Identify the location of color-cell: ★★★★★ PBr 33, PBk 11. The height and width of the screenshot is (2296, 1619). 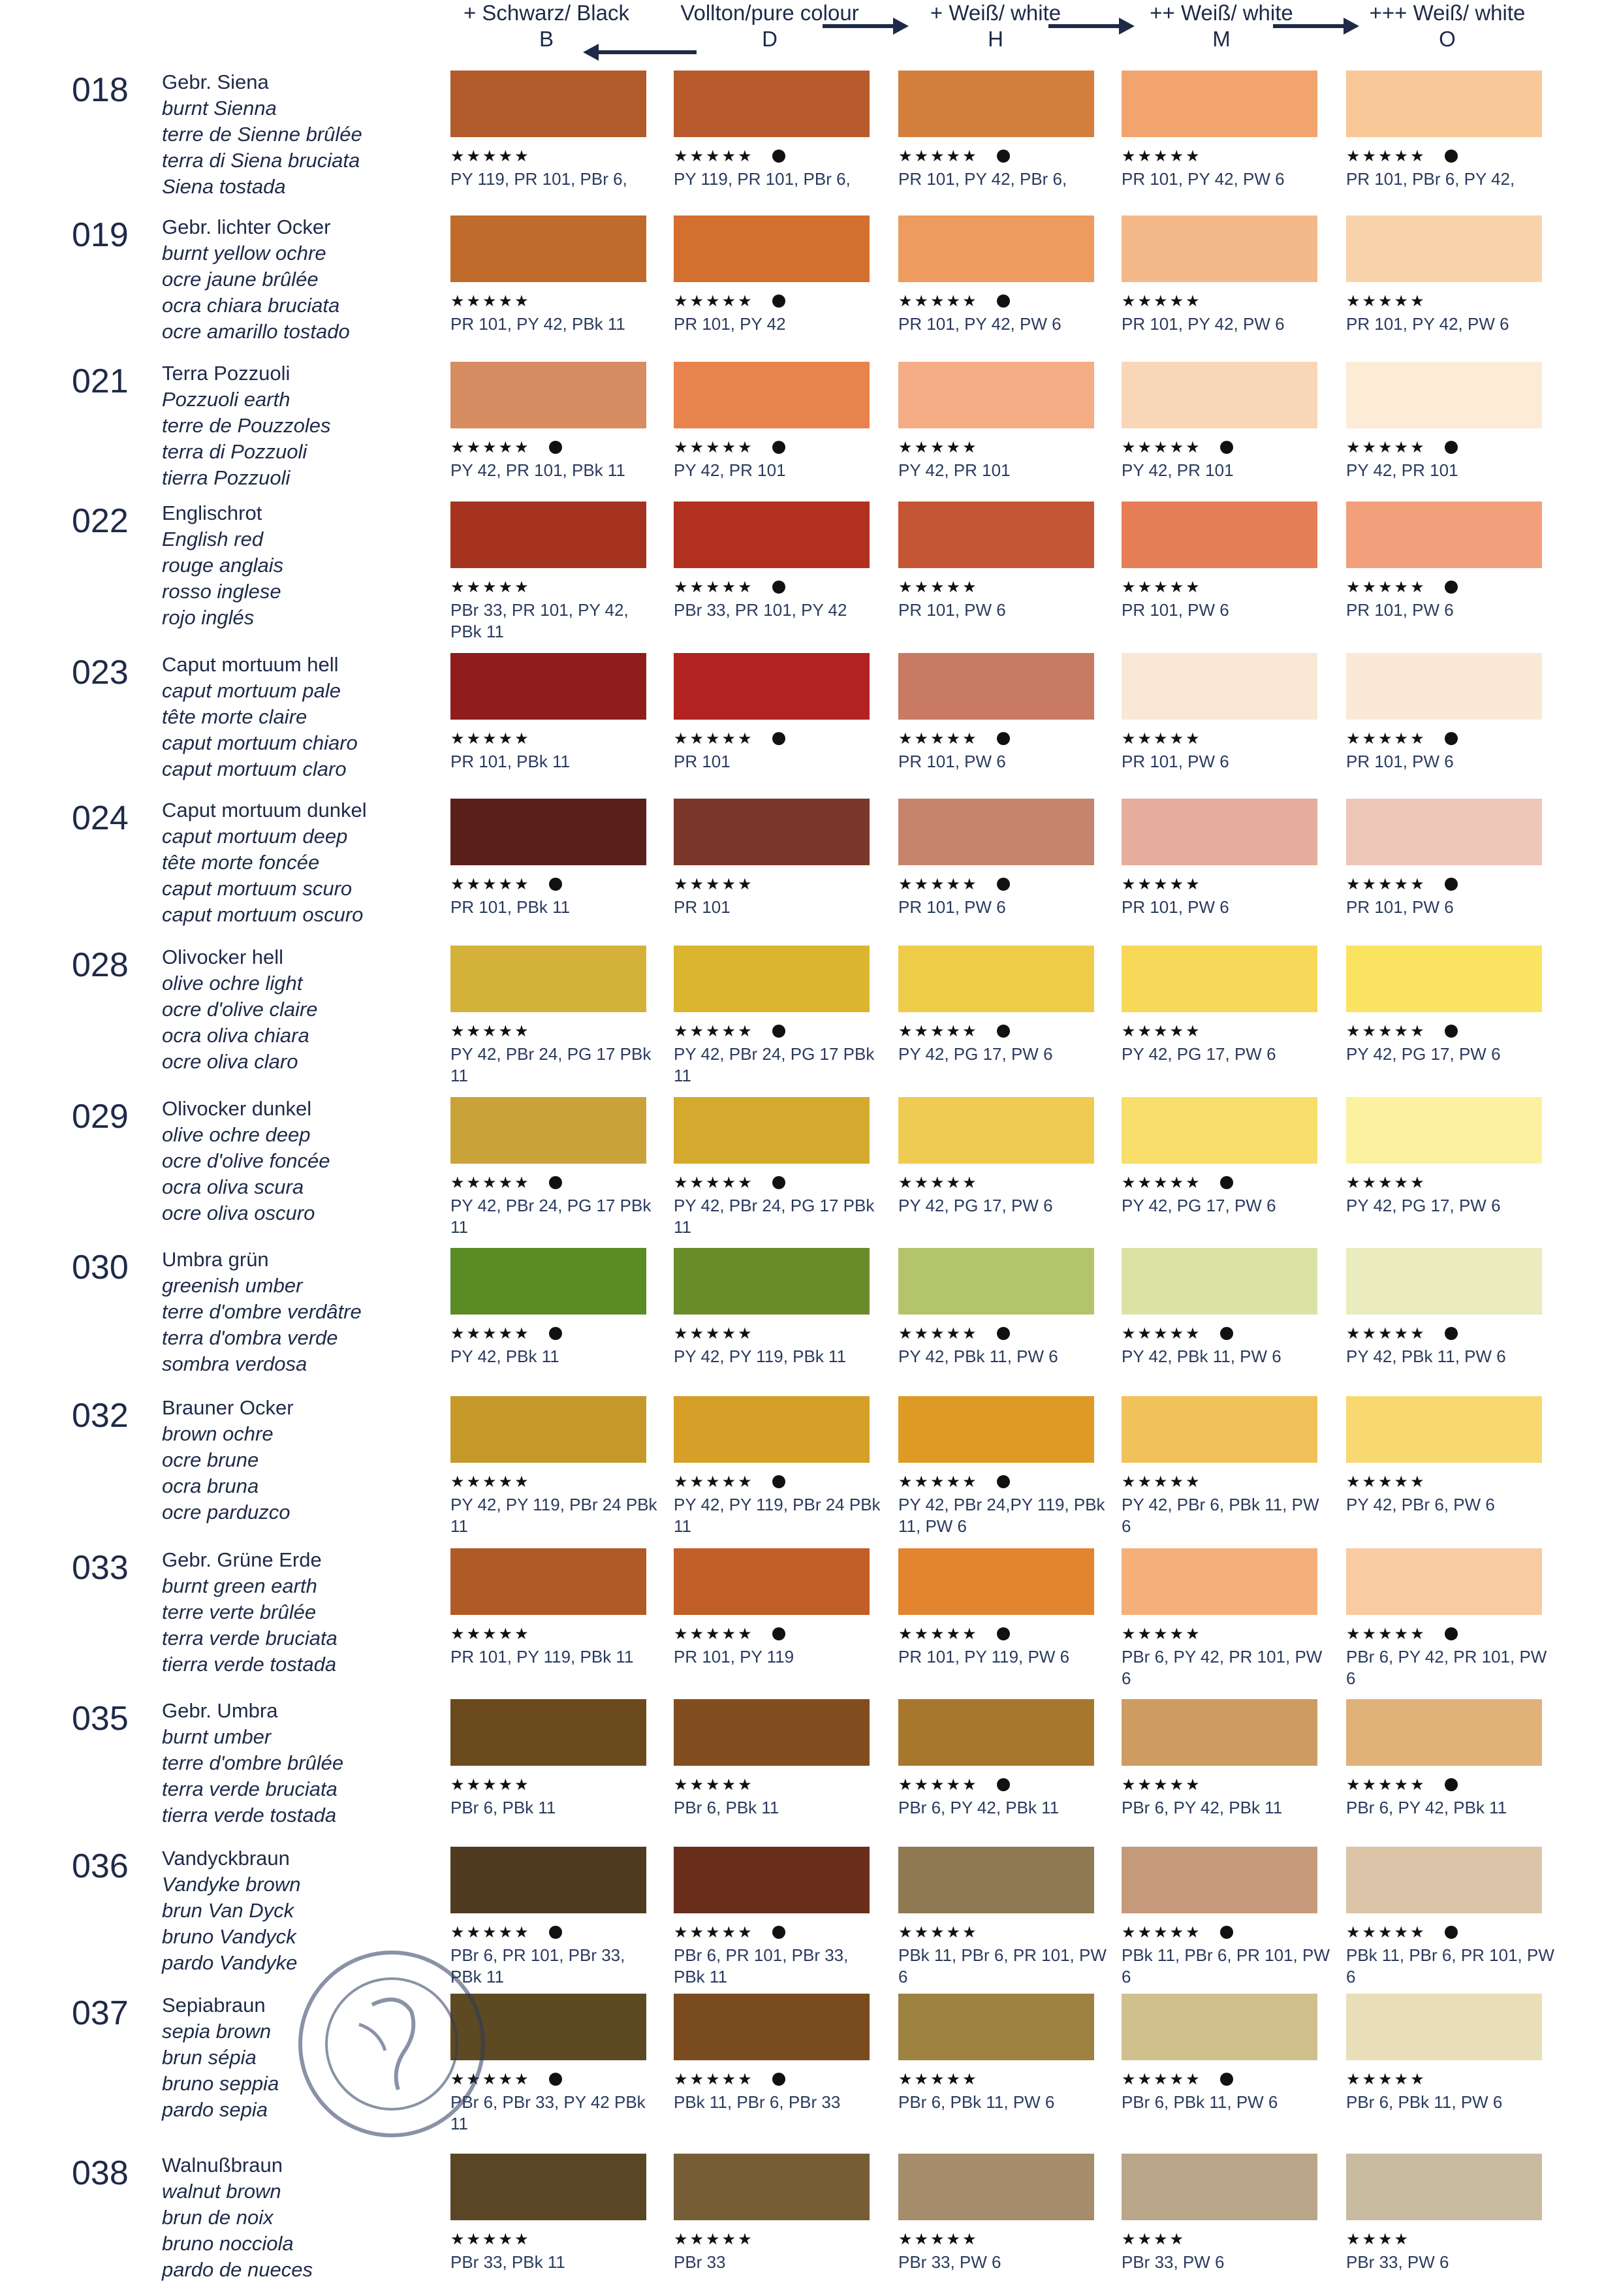
(548, 2213).